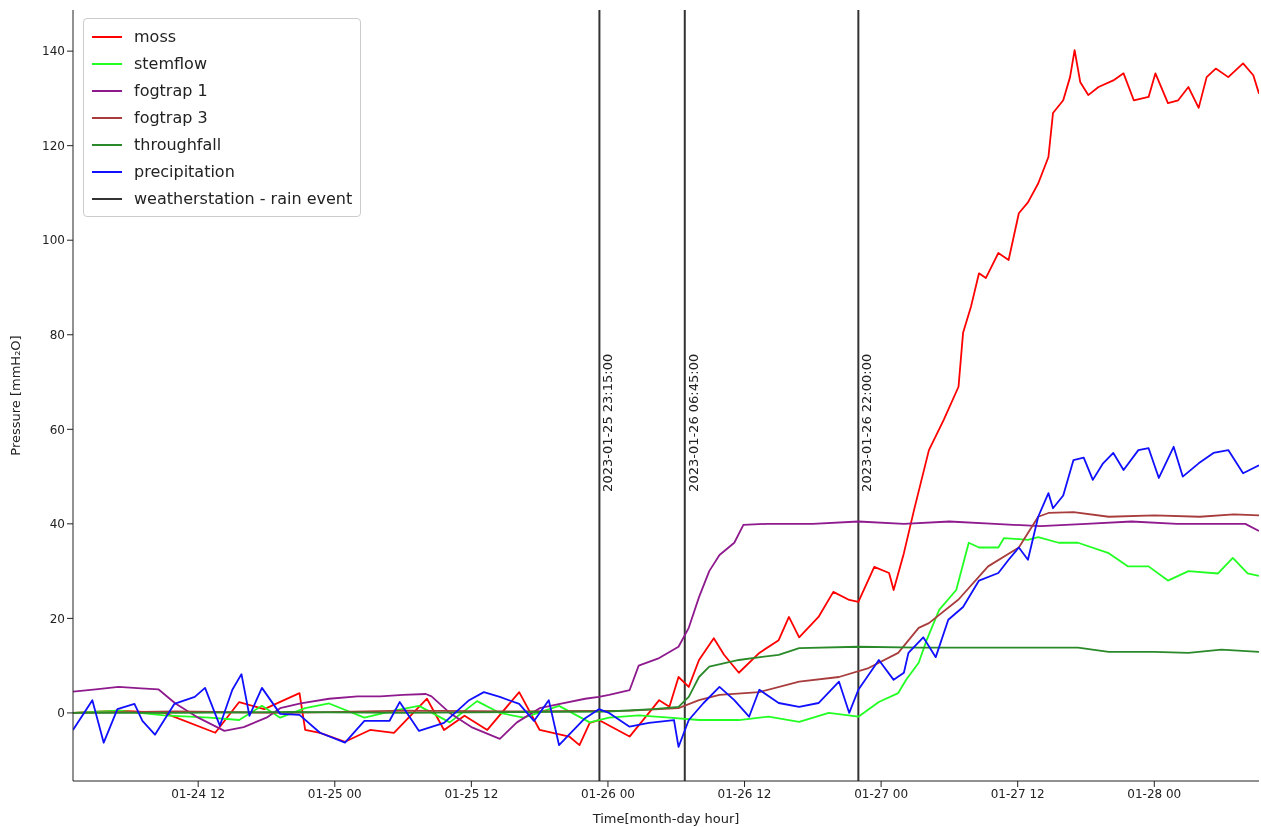  I want to click on x-tick-label: 01-26 00, so click(607, 793).